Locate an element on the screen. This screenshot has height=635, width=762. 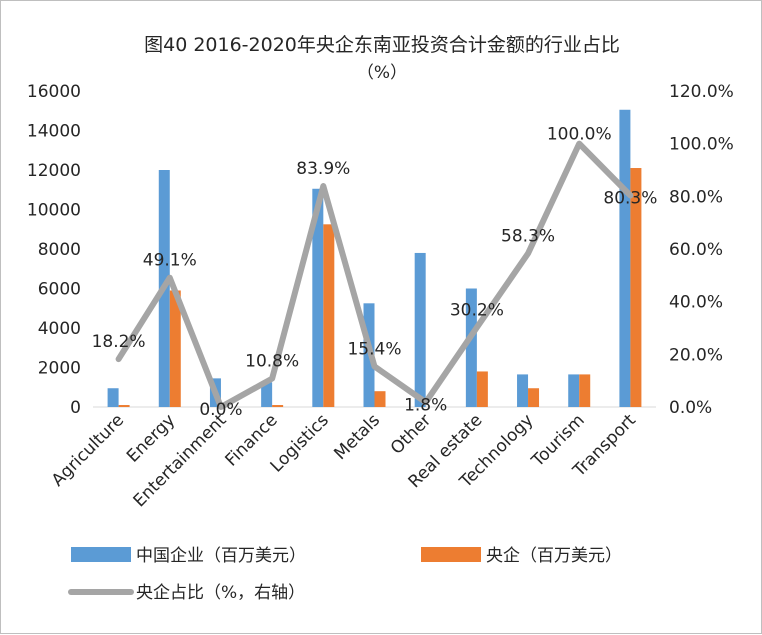
legend-label-ratio: 央企占比（%，右轴） is located at coordinates (220, 593).